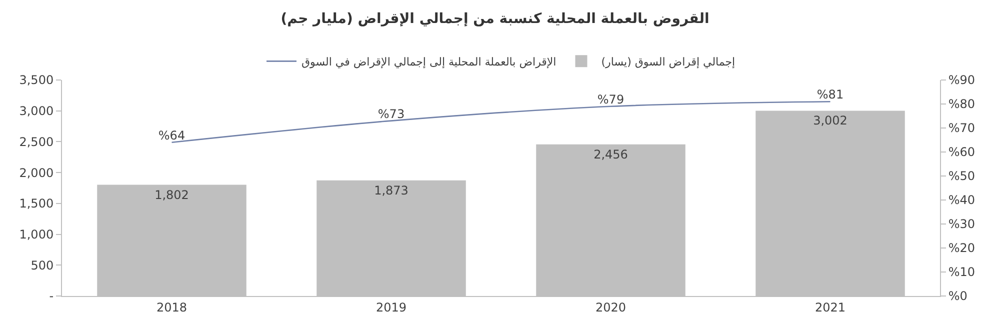  Describe the element at coordinates (36, 141) in the screenshot. I see `y-tick-label: 2,500` at that location.